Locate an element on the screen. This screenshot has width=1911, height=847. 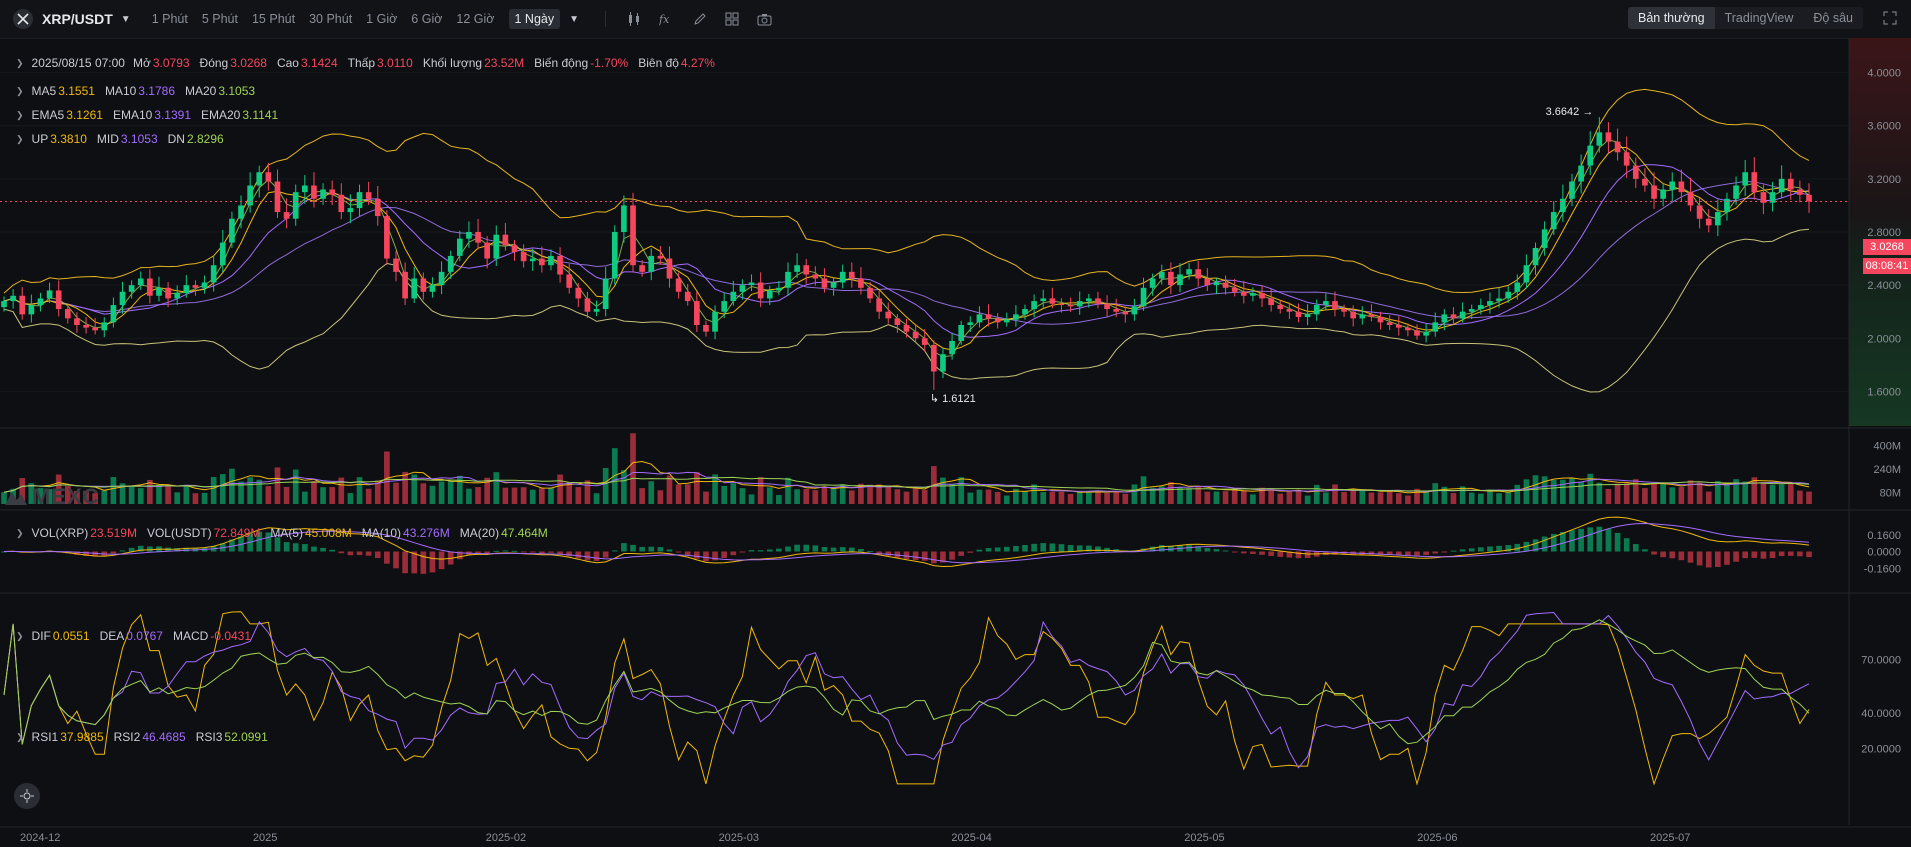
rsi-chevron-icon: ❯ is located at coordinates (20, 736).